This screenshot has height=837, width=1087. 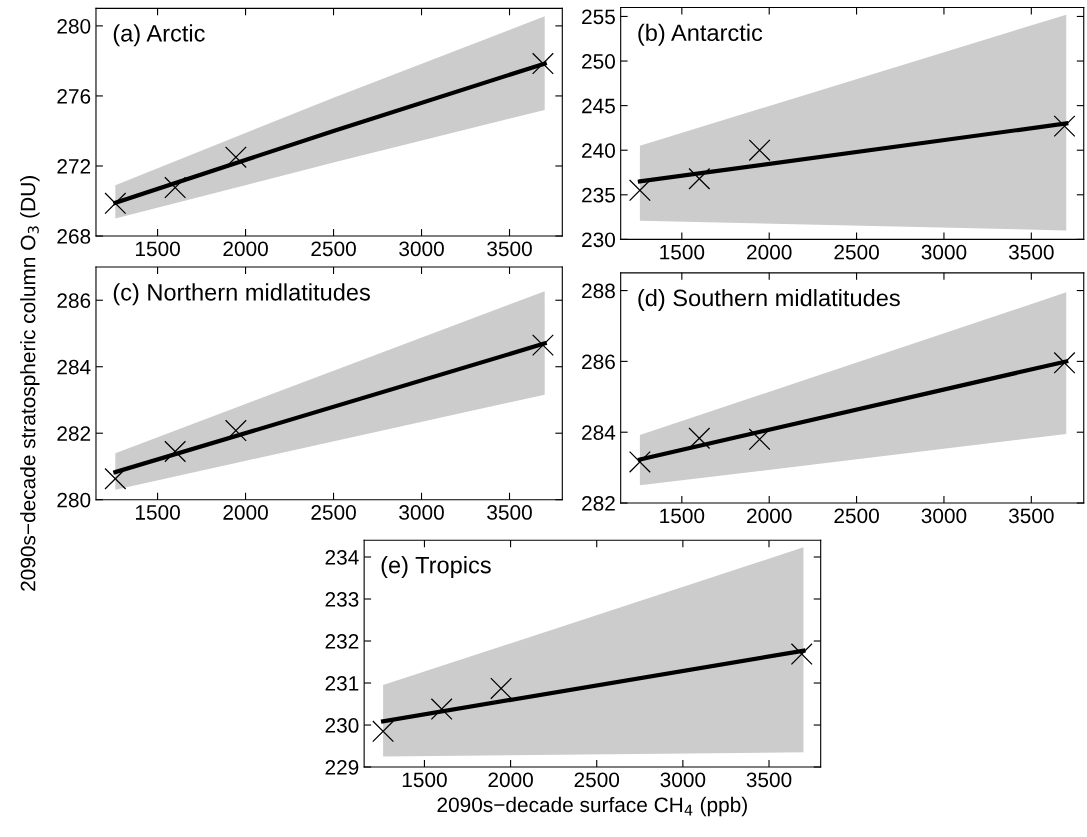 I want to click on y-tick-label: 229, so click(x=342, y=767).